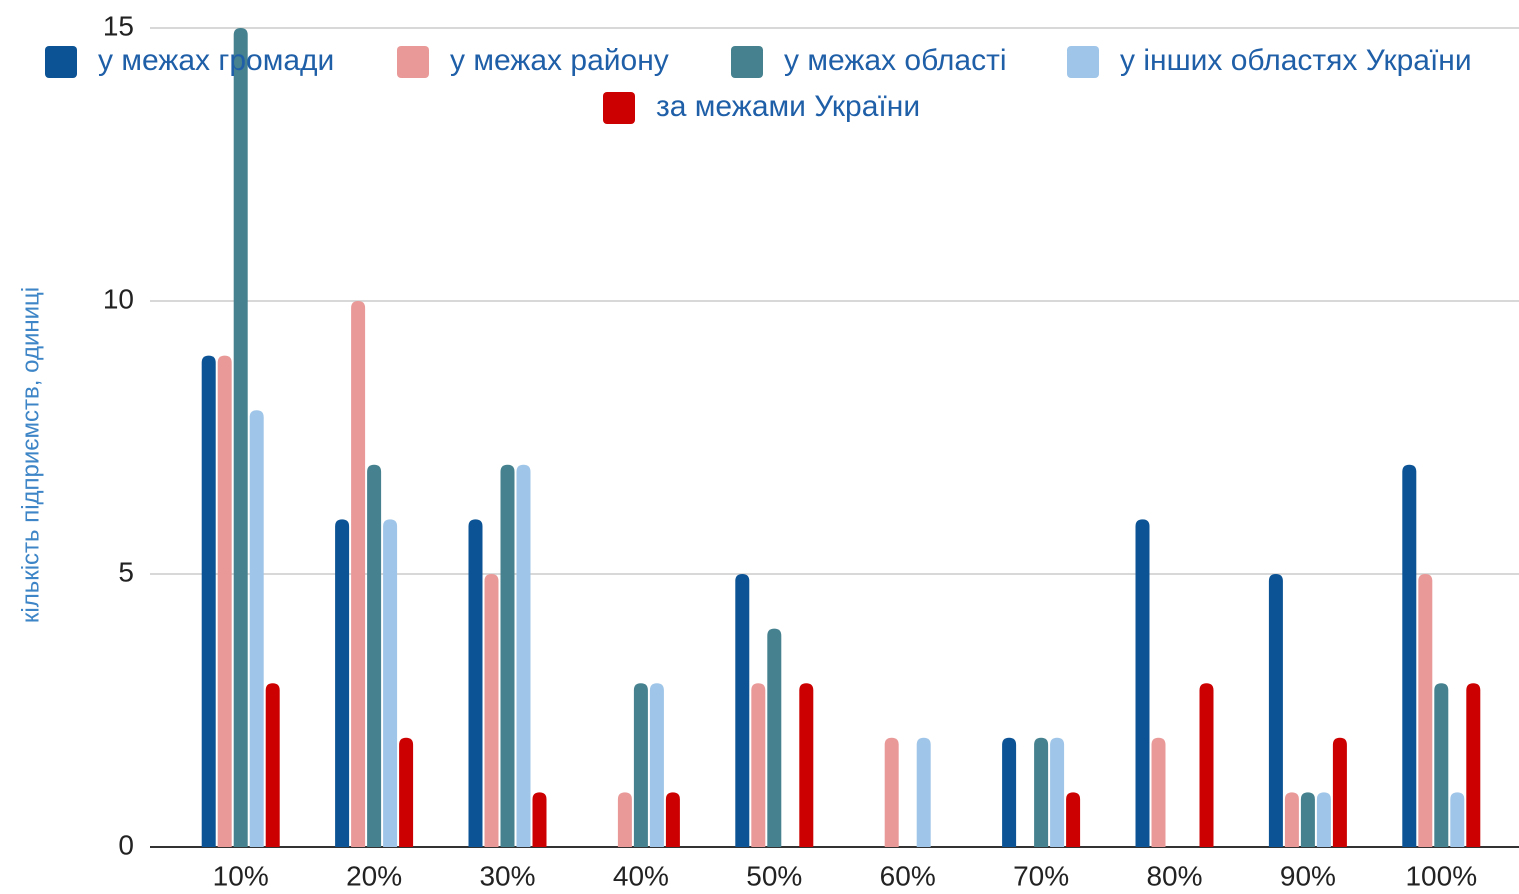 The image size is (1519, 894). I want to click on x-tick-label: 30%, so click(507, 875).